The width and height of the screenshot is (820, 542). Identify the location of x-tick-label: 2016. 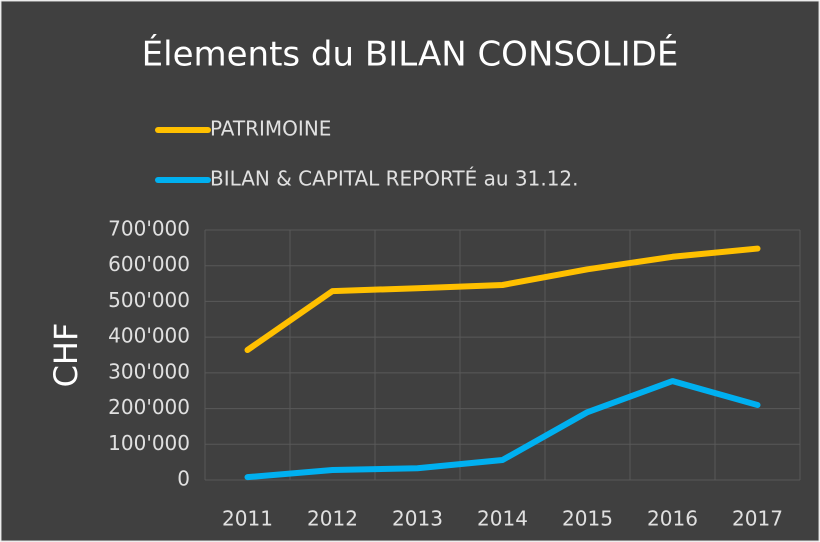
(672, 519).